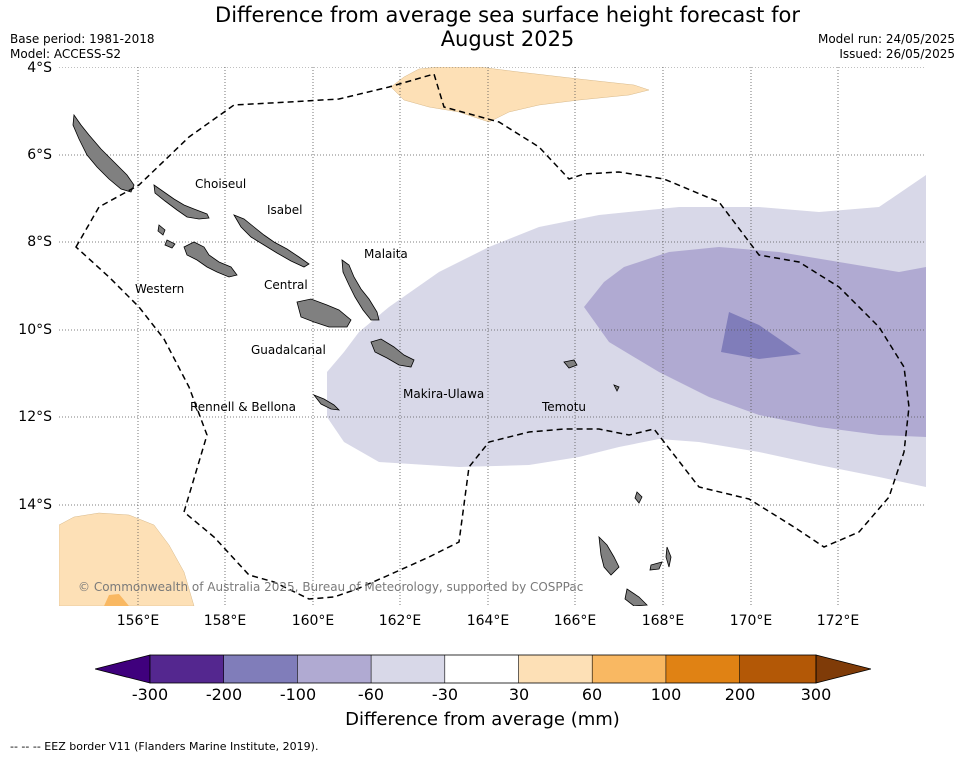  What do you see at coordinates (520, 95) in the screenshot?
I see `anomaly-30-to-60-north` at bounding box center [520, 95].